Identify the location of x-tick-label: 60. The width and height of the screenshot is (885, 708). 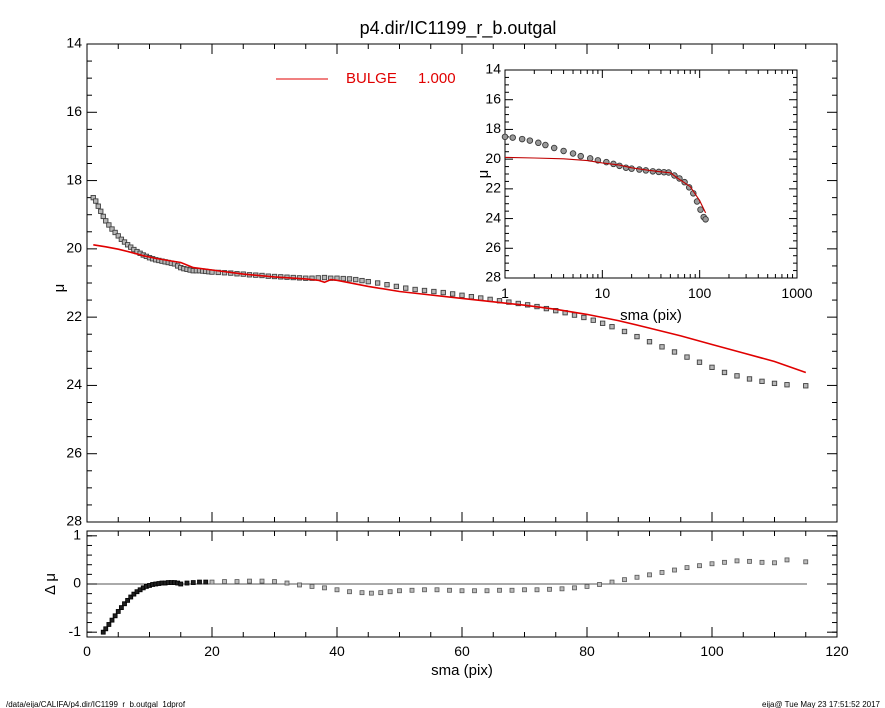
(462, 651).